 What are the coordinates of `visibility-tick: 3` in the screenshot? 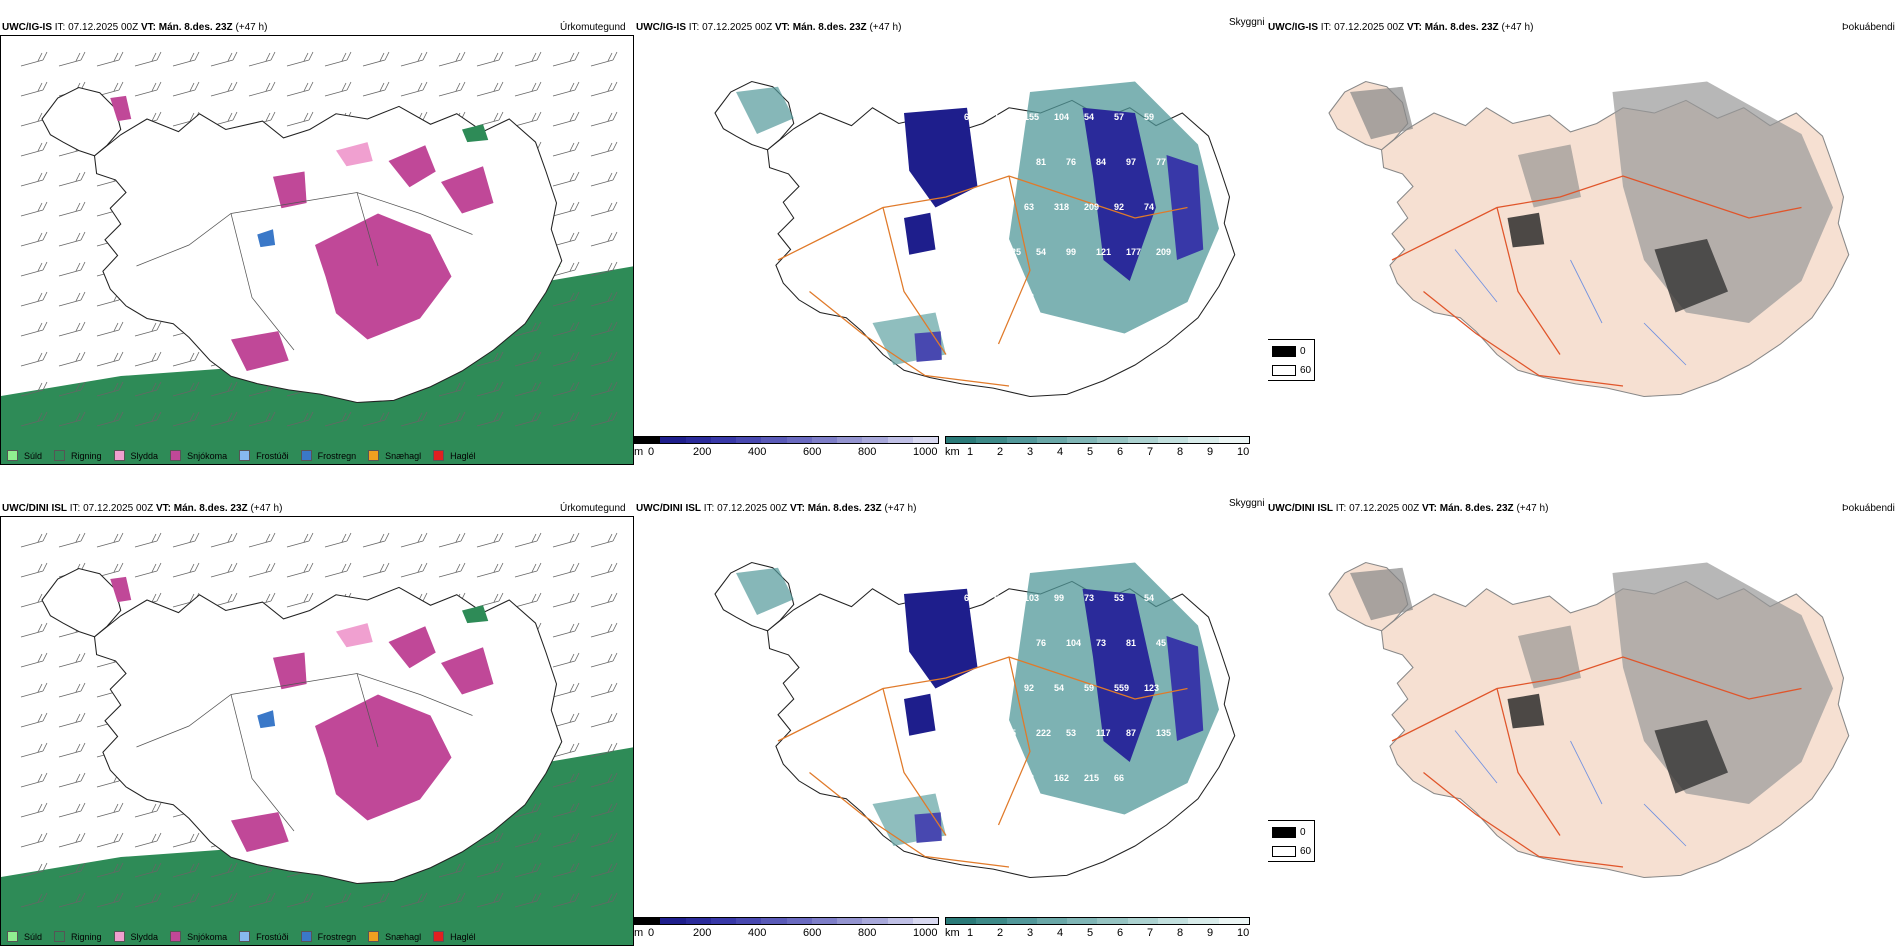 It's located at (1030, 452).